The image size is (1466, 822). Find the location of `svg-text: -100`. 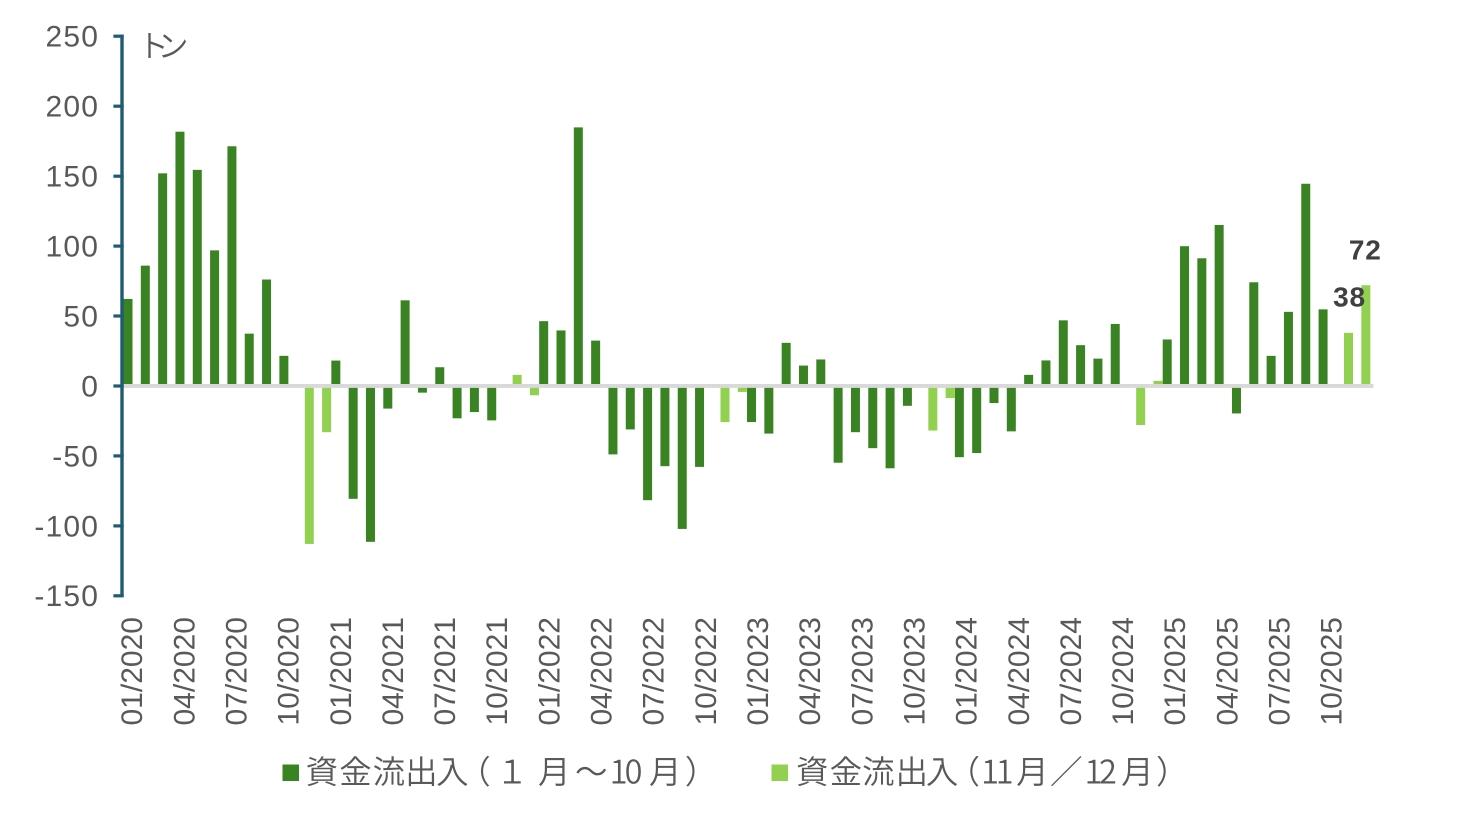

svg-text: -100 is located at coordinates (66, 526).